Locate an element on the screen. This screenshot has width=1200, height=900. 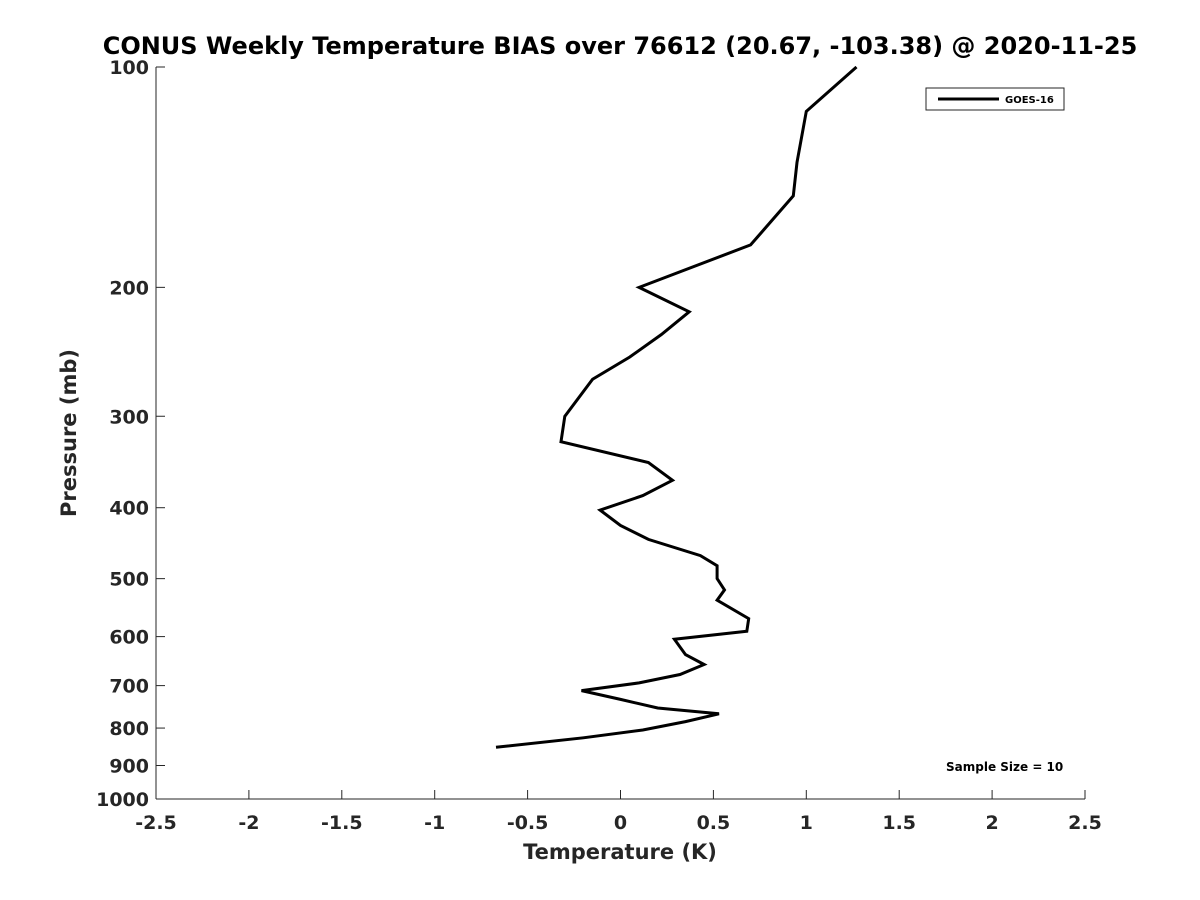
x-tick-label: -1.5 is located at coordinates (342, 823).